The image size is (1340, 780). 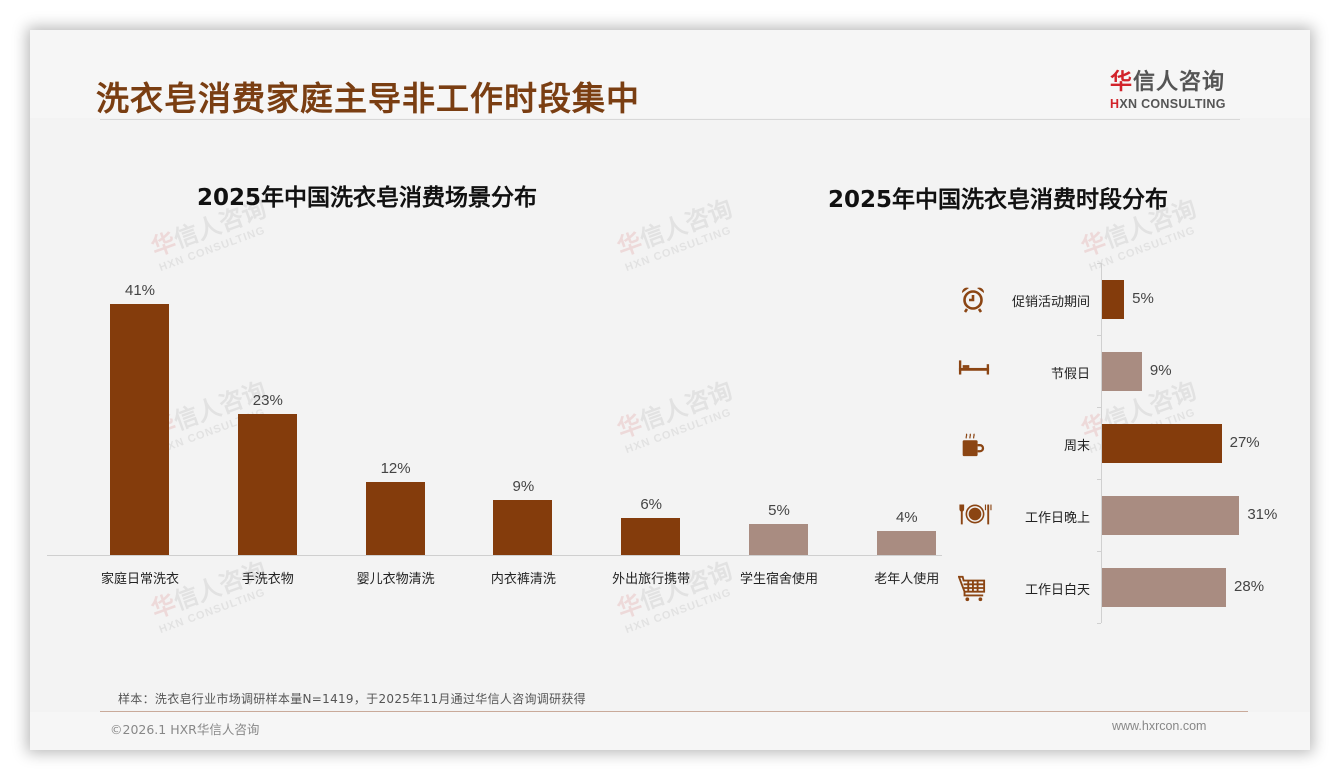 I want to click on website-link: www.hxrcon.com, so click(x=1159, y=726).